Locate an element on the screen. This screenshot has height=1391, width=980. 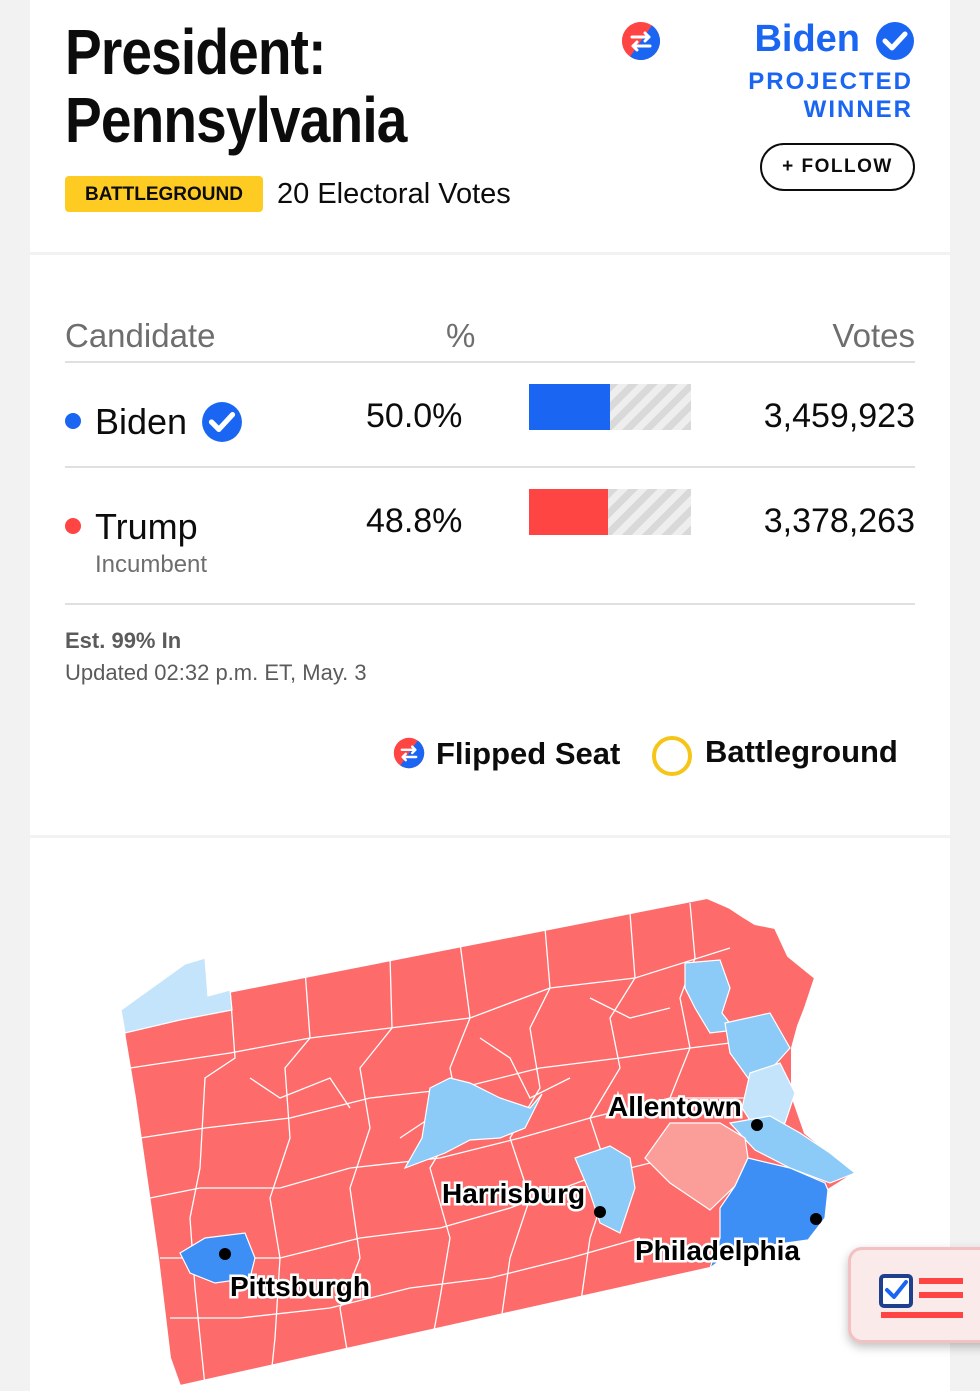
legend-battleground: Battleground is located at coordinates (801, 751).